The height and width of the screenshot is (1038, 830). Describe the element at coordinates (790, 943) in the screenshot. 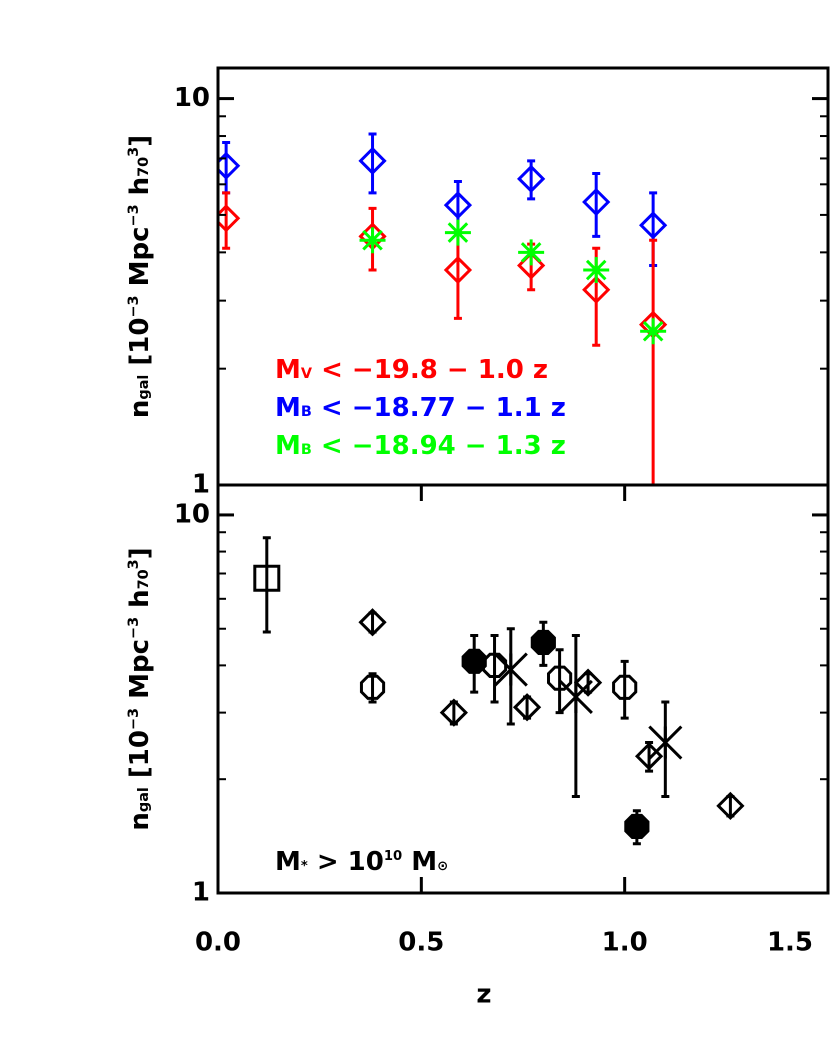

I see `x-tick-label: 1.5` at that location.